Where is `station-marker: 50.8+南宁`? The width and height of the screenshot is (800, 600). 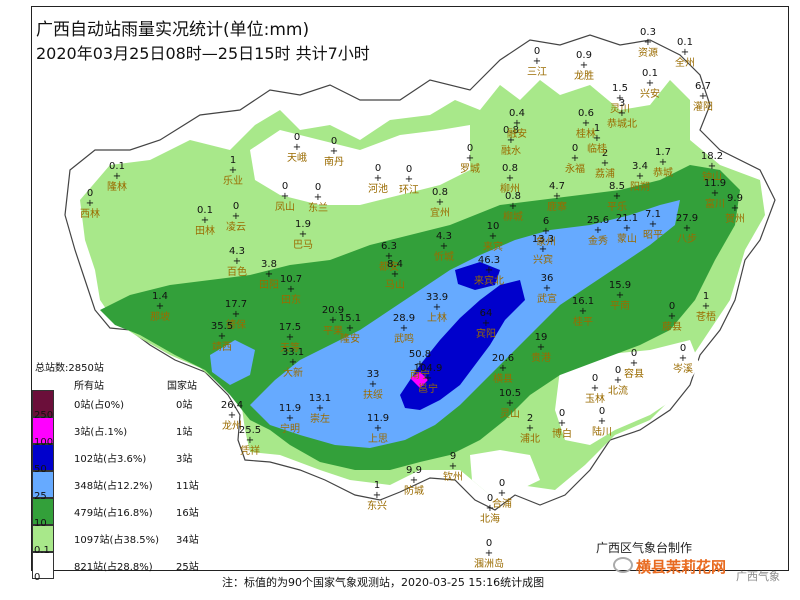 station-marker: 50.8+南宁 is located at coordinates (420, 365).